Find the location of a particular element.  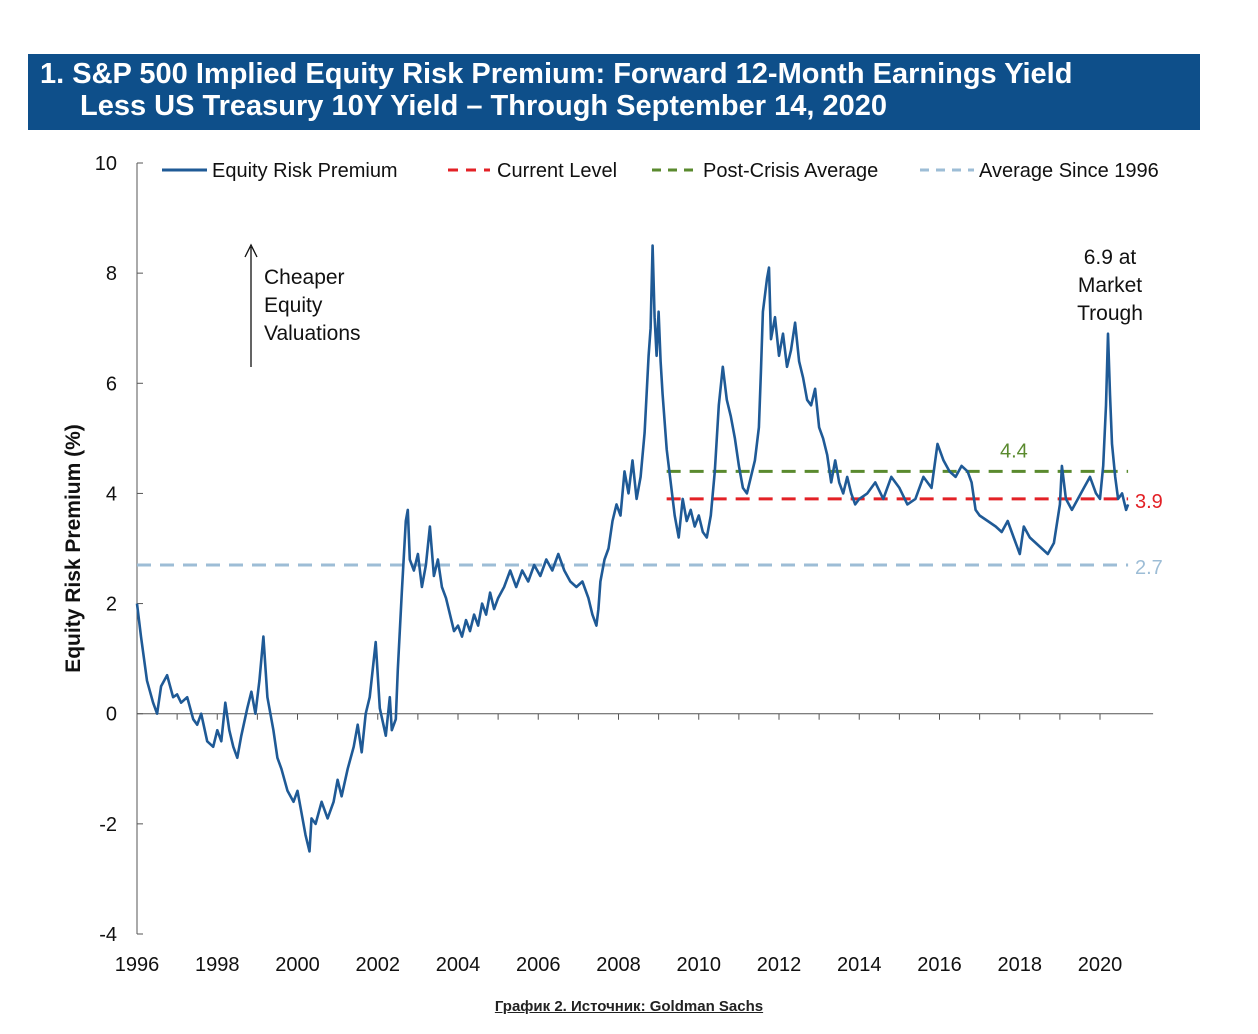

y-tick-label: 10 is located at coordinates (106, 164).